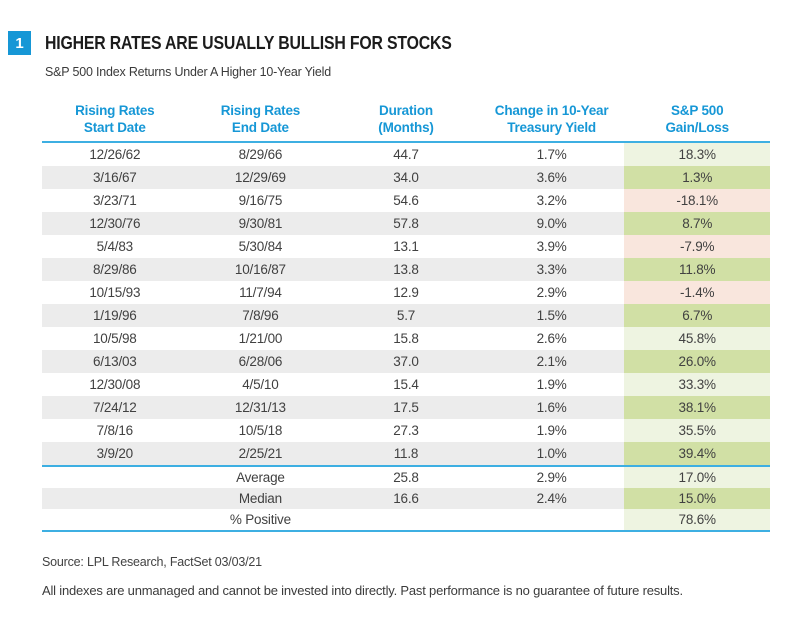  I want to click on cell-duration: 13.1, so click(406, 246).